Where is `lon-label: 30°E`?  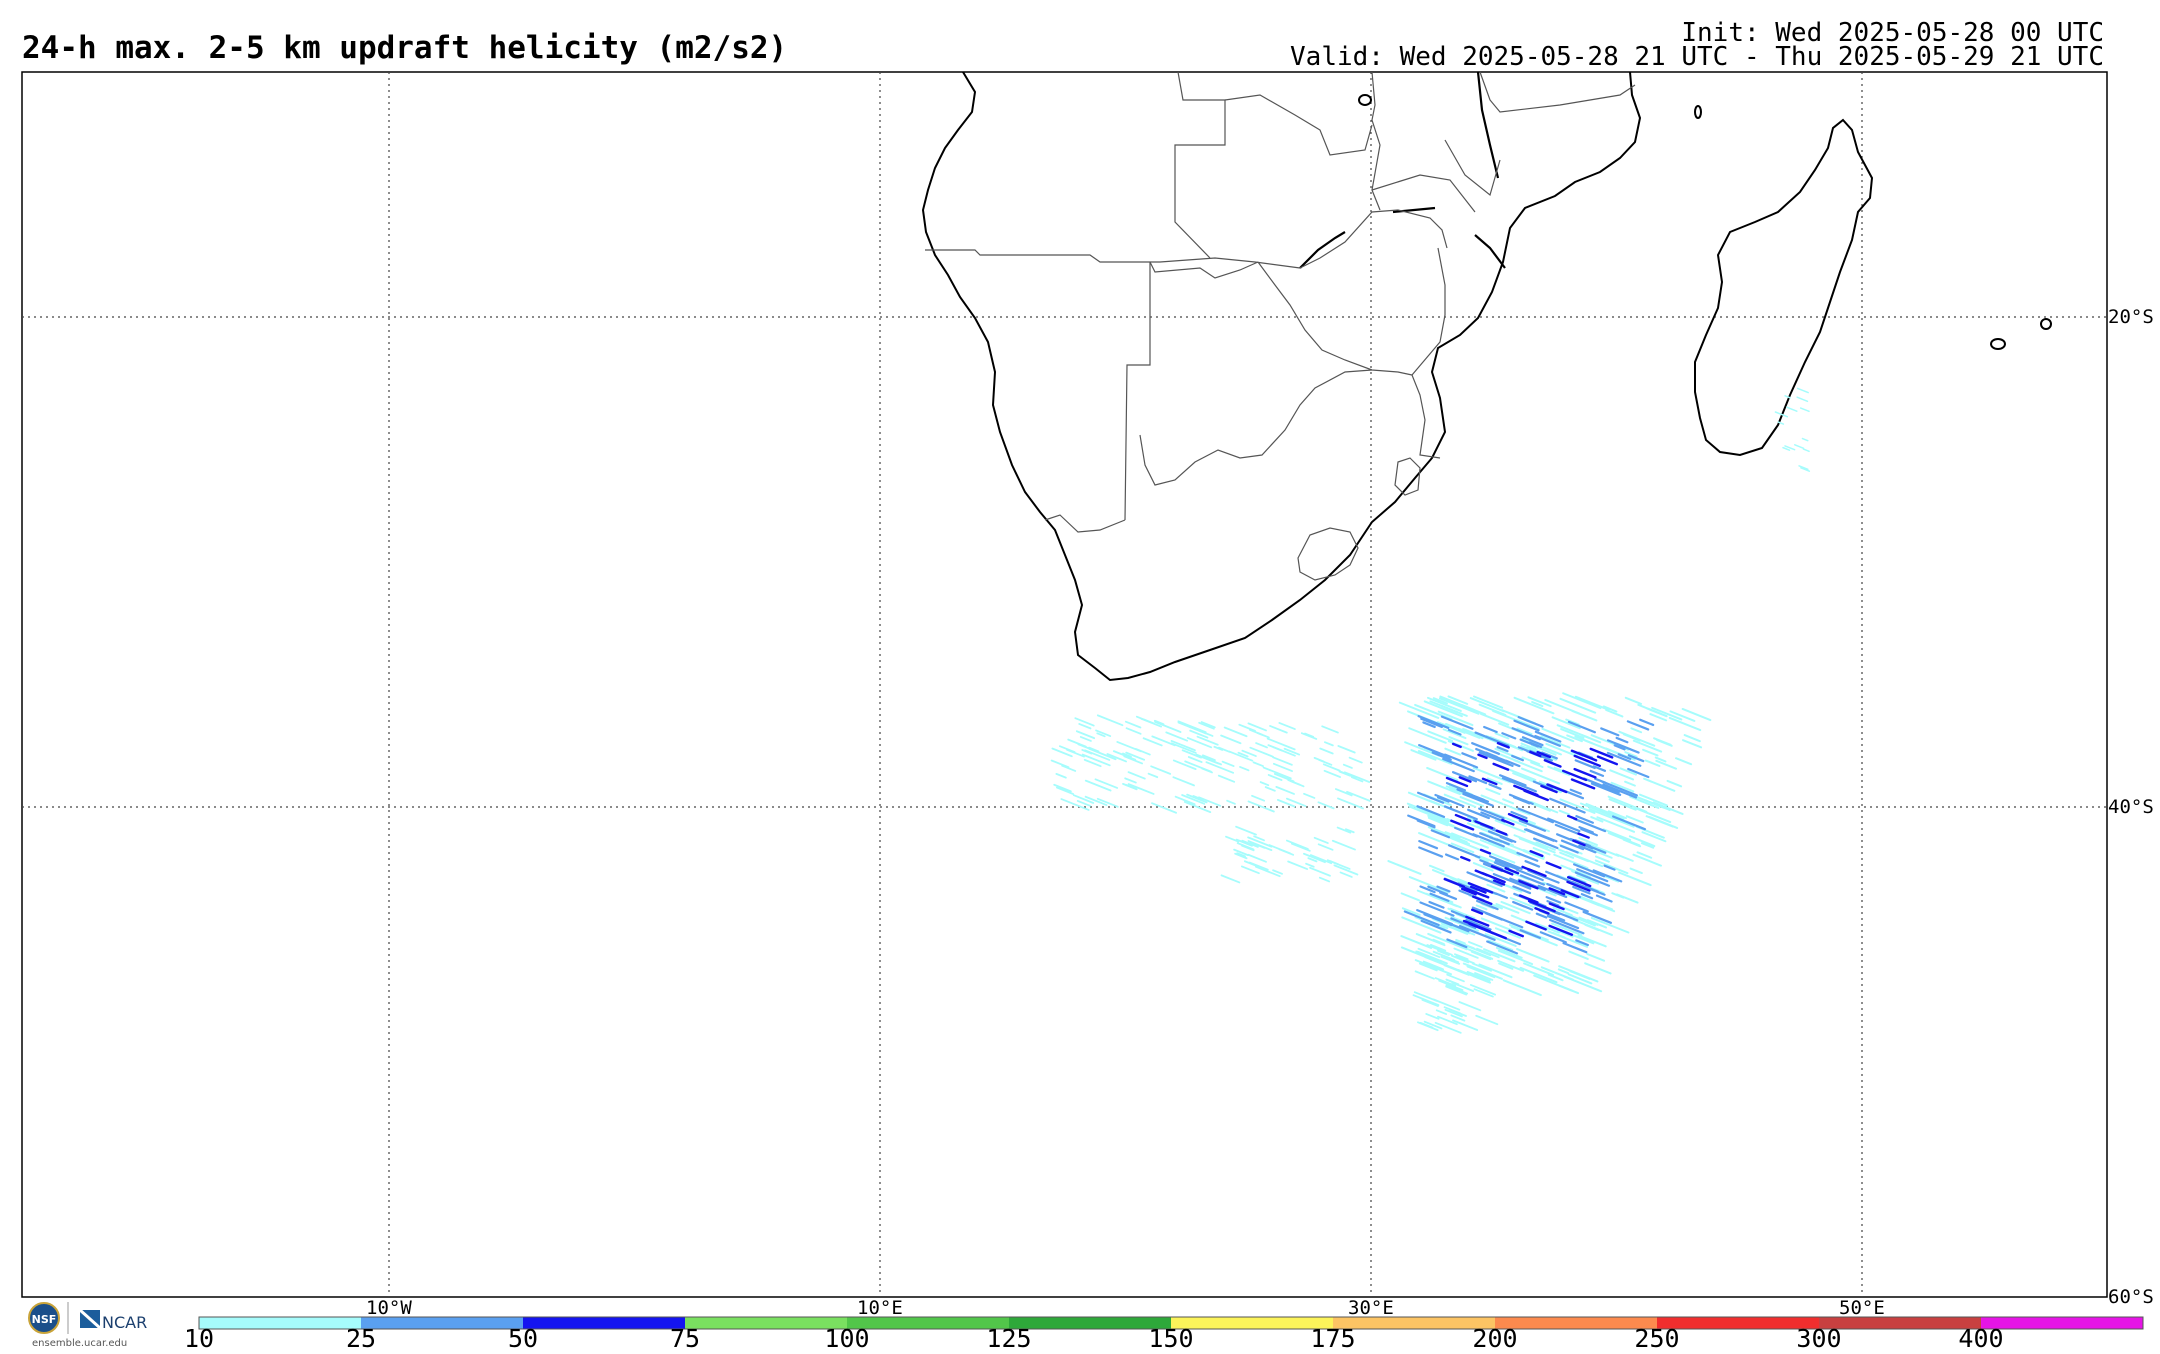
lon-label: 30°E is located at coordinates (1371, 1308).